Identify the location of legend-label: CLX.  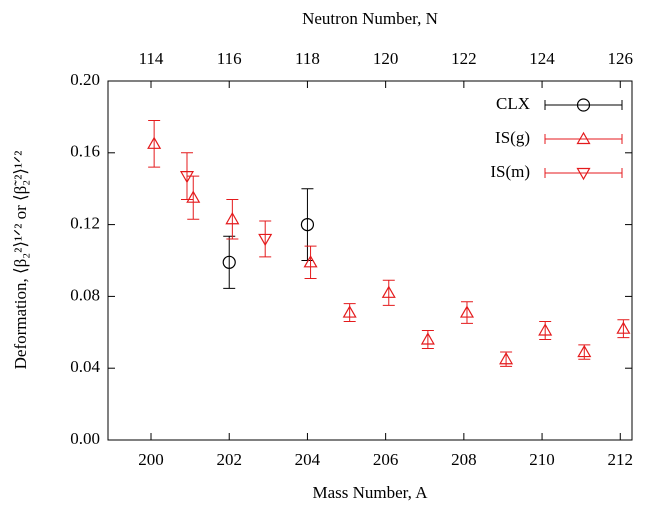
(513, 103).